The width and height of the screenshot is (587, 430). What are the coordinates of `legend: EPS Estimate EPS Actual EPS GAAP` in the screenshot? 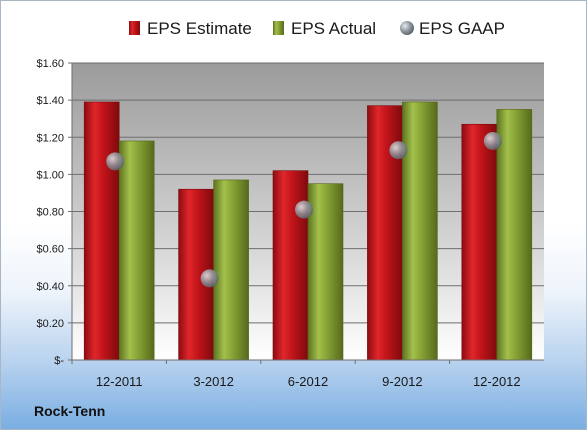 It's located at (317, 28).